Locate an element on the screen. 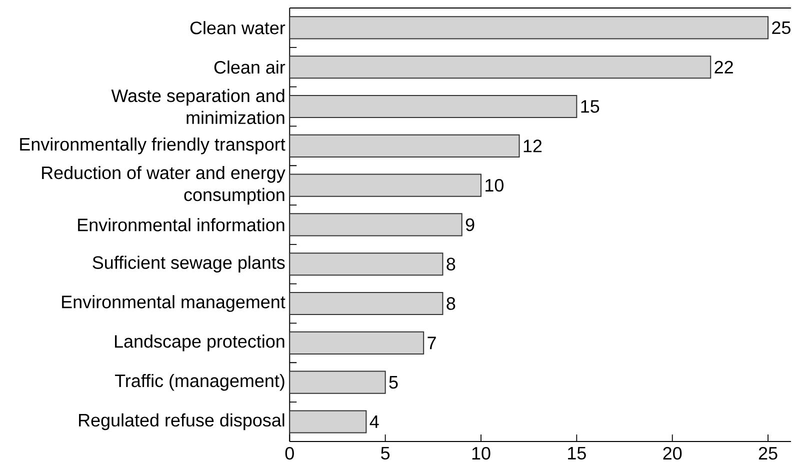 The width and height of the screenshot is (792, 466). y-tick-label: Traffic (management) is located at coordinates (199, 382).